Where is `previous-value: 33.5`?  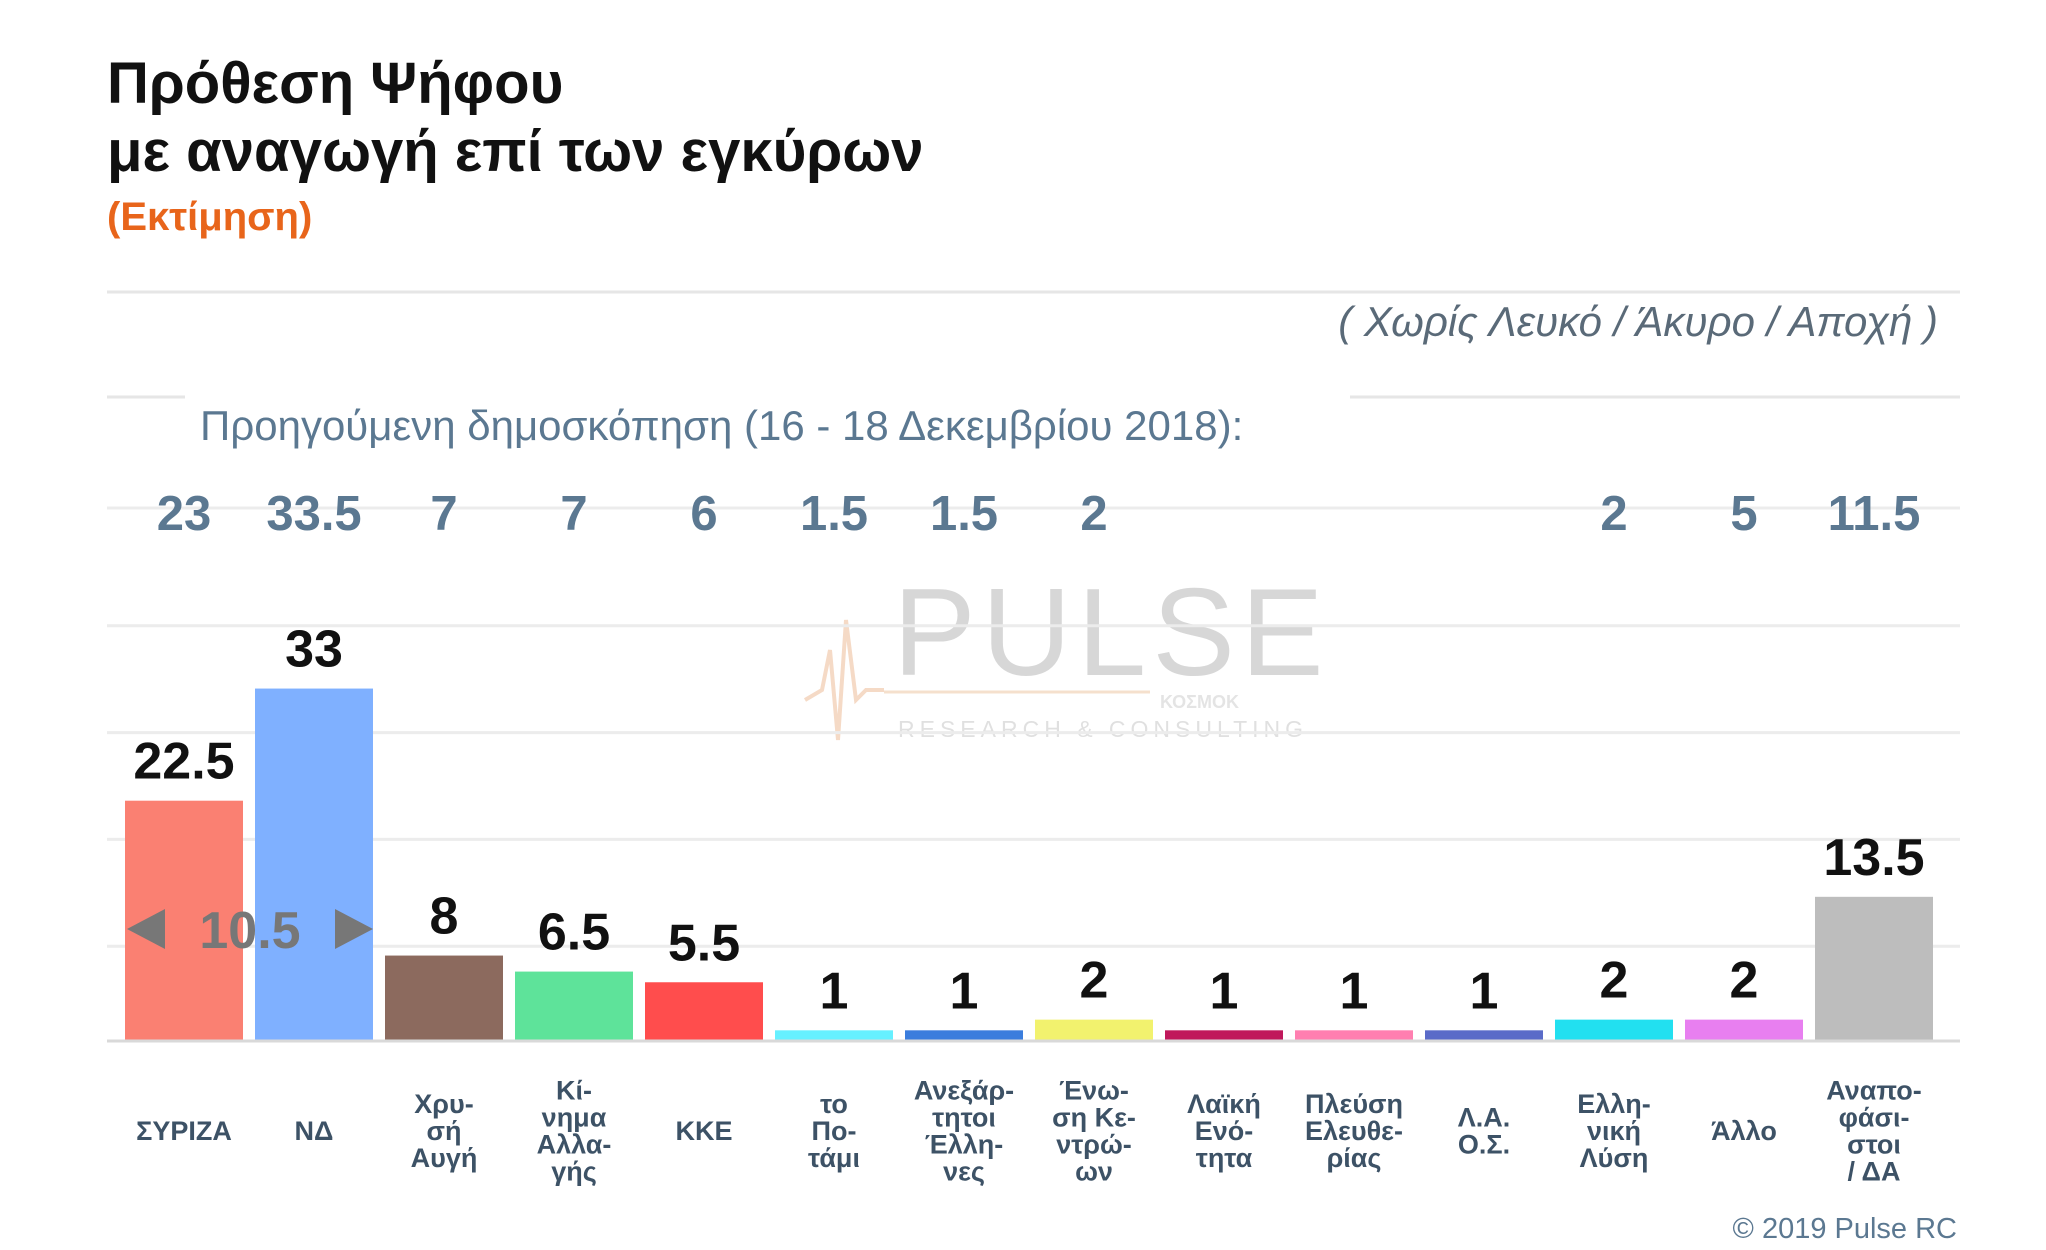 previous-value: 33.5 is located at coordinates (313, 514).